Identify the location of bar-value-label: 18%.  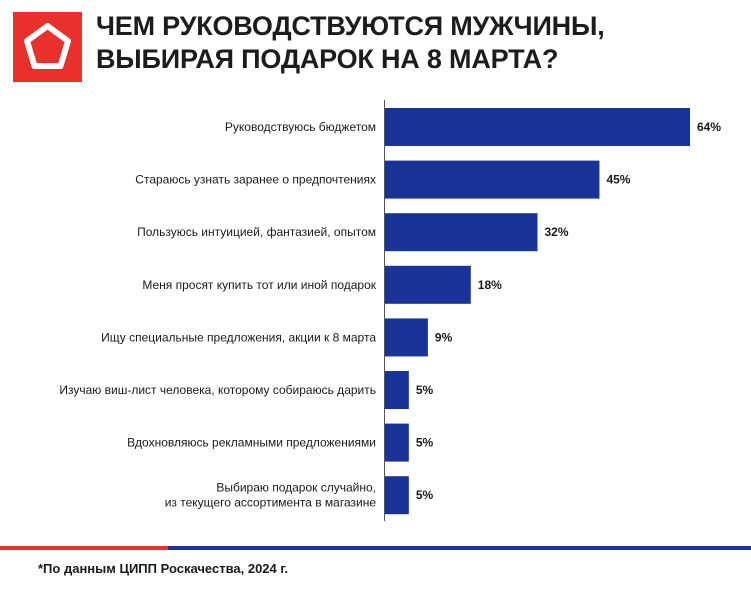
(490, 285).